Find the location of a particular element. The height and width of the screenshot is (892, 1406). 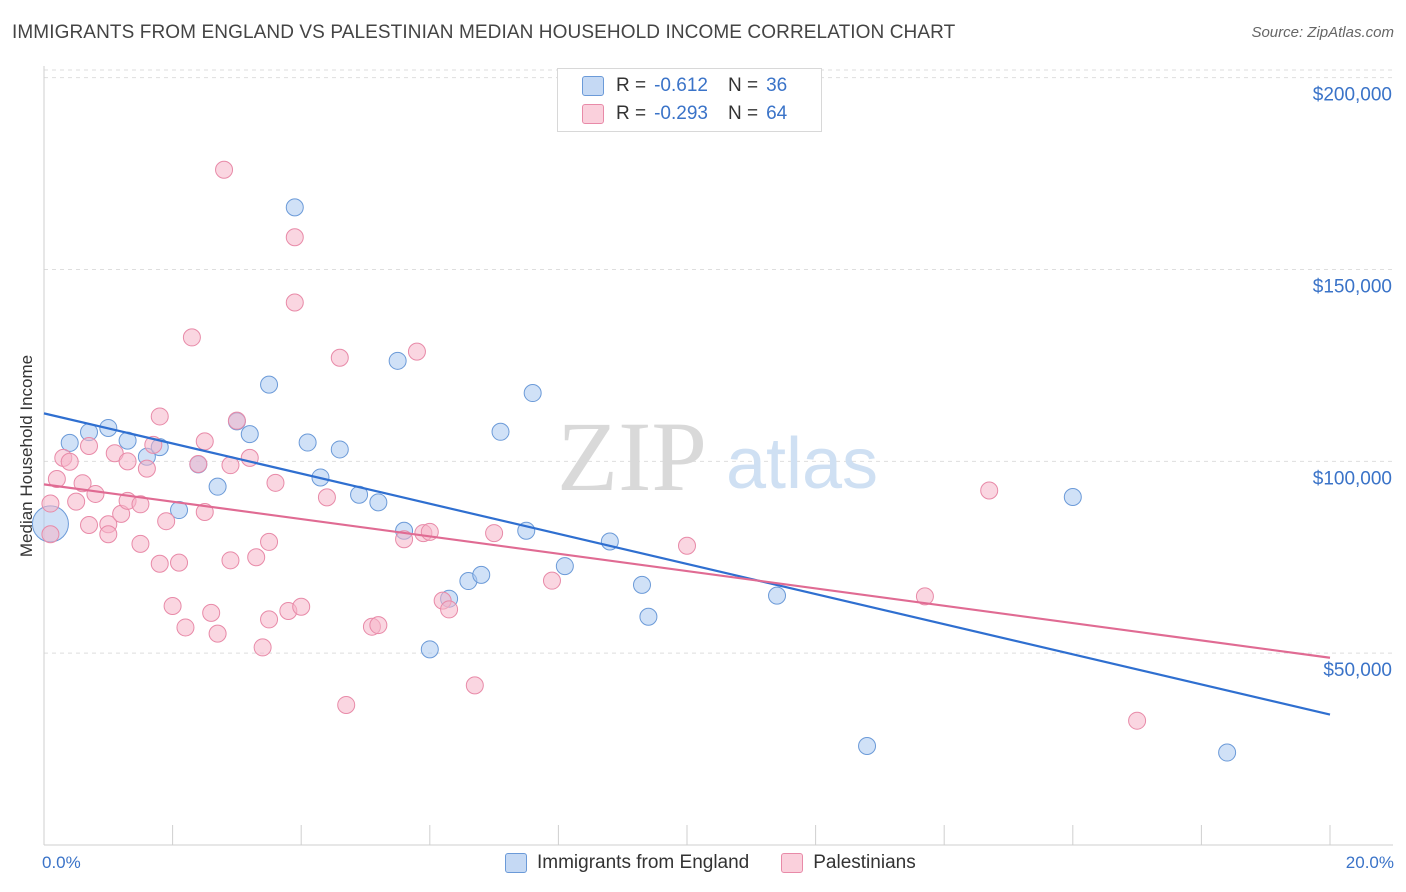

x-tick-label-min: 0.0% is located at coordinates (61, 862).